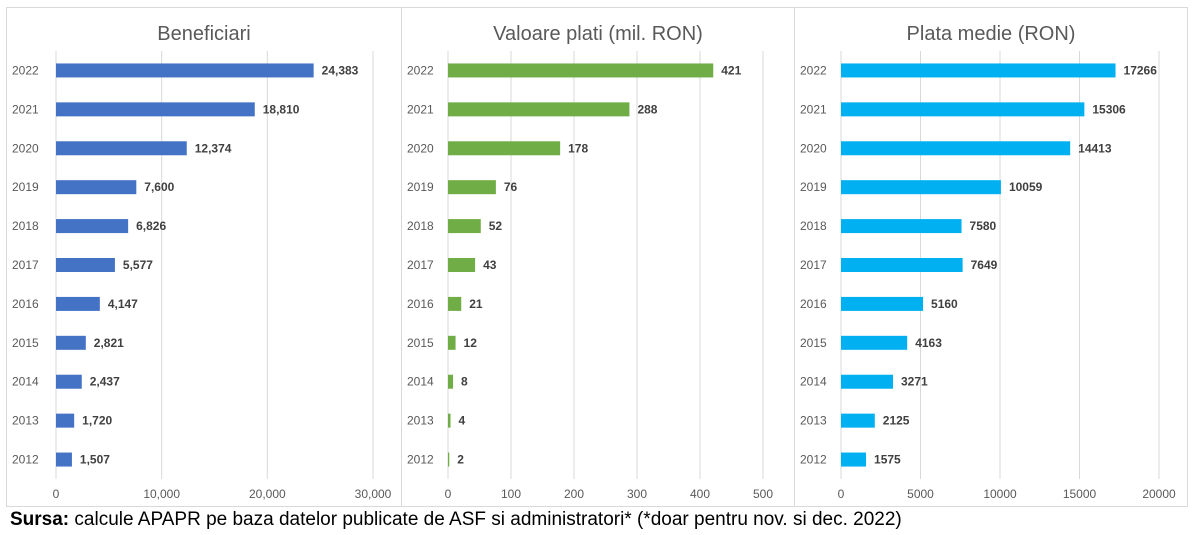 The width and height of the screenshot is (1194, 535). I want to click on data-label: 10059, so click(1026, 187).